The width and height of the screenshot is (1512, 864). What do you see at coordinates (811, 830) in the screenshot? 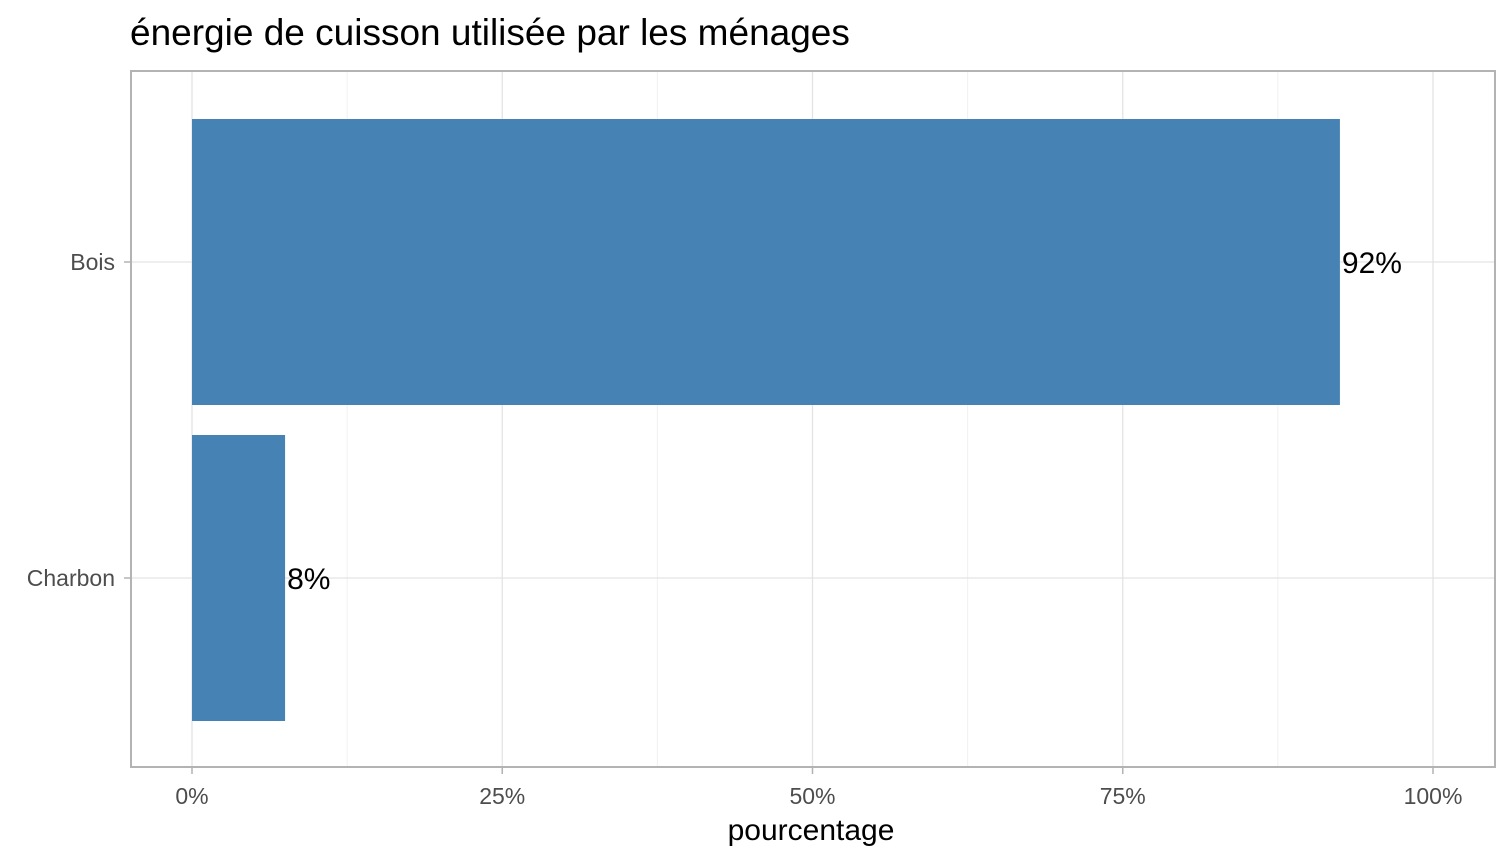
I see `x-axis-title: pourcentage` at bounding box center [811, 830].